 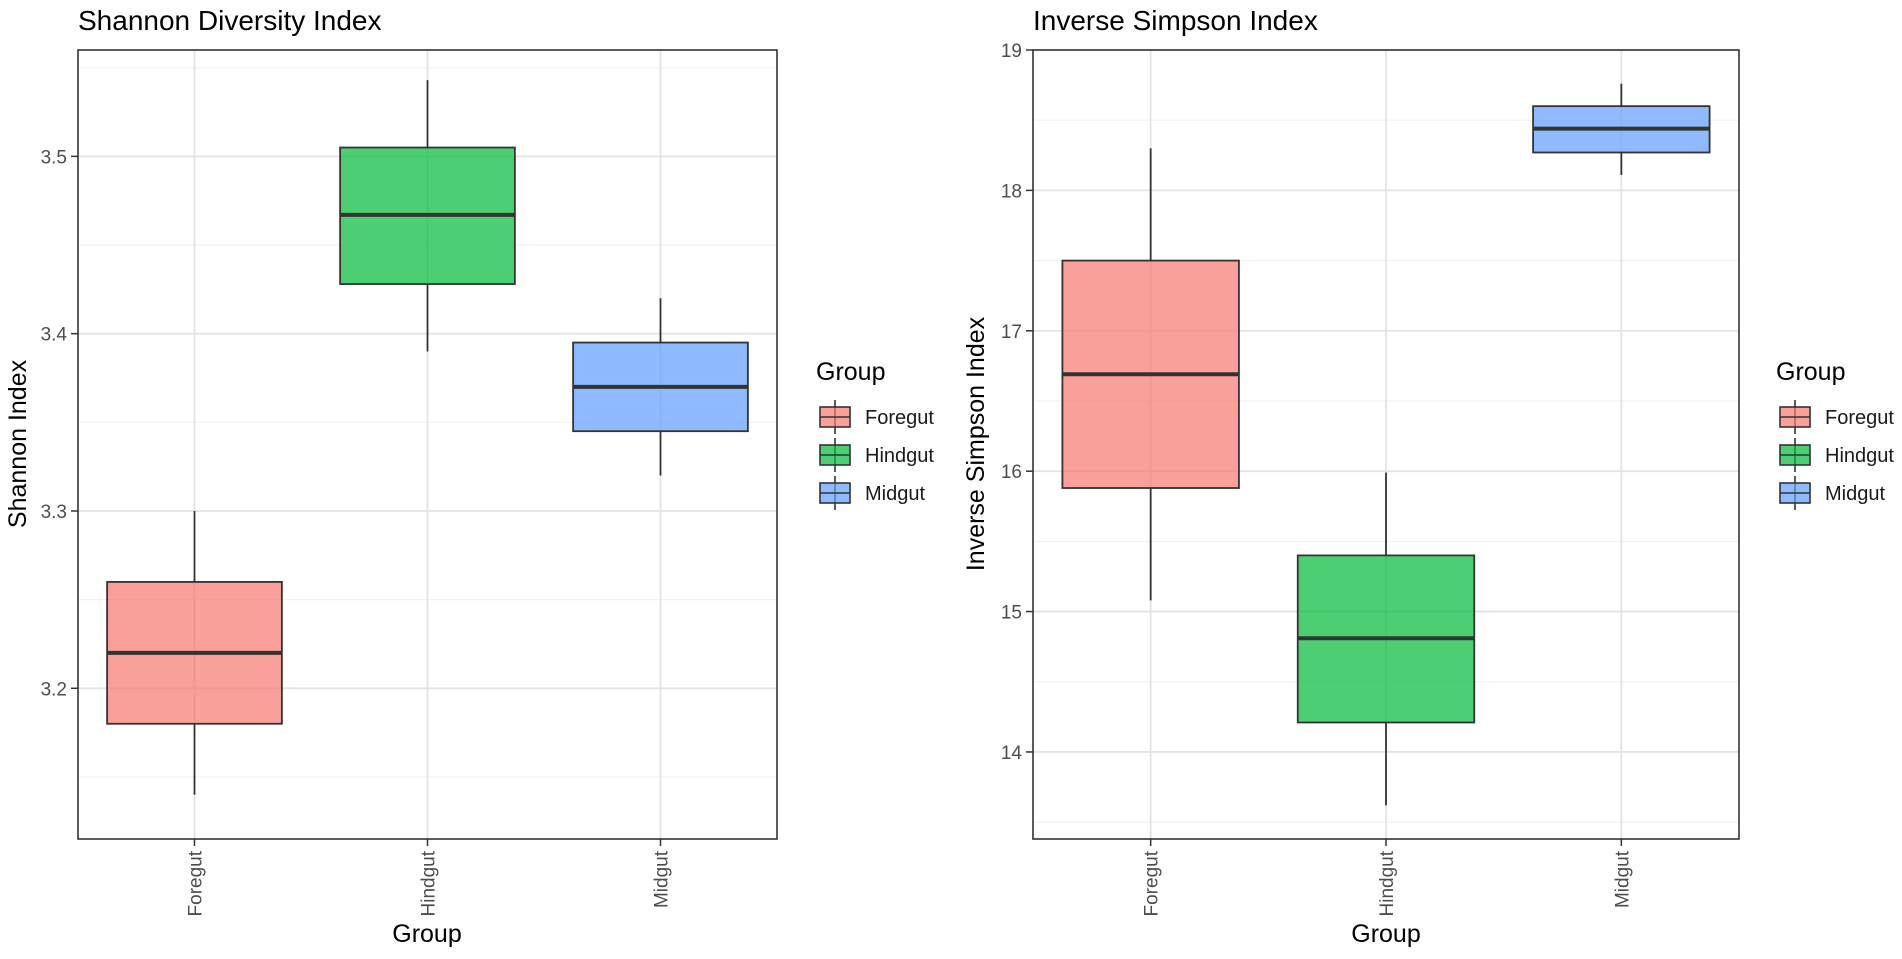 I want to click on invsimpson-box-midgut, so click(x=1621, y=129).